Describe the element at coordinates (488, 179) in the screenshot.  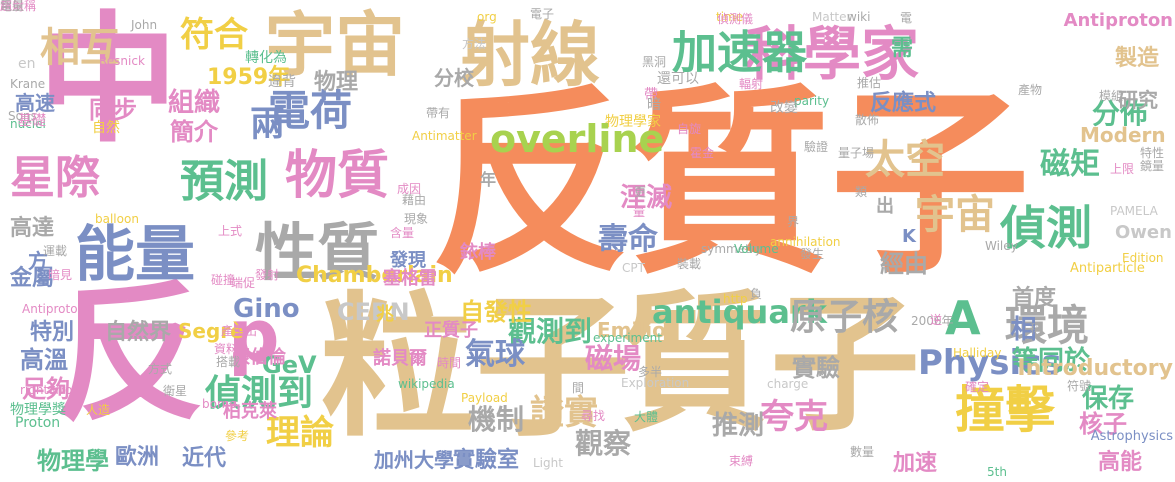
I see `cloud-word: 年` at that location.